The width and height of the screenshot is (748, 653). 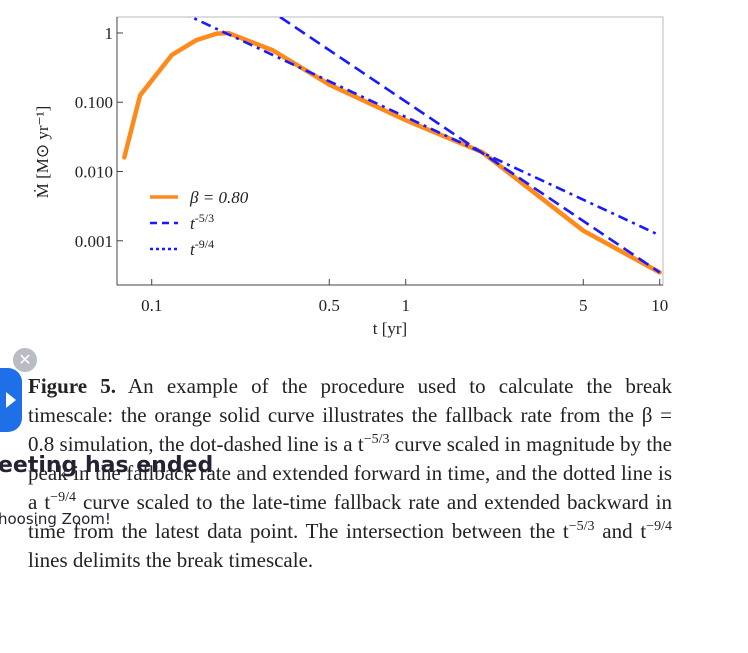 I want to click on notification-subtitle: hoosing Zoom!, so click(x=55, y=519).